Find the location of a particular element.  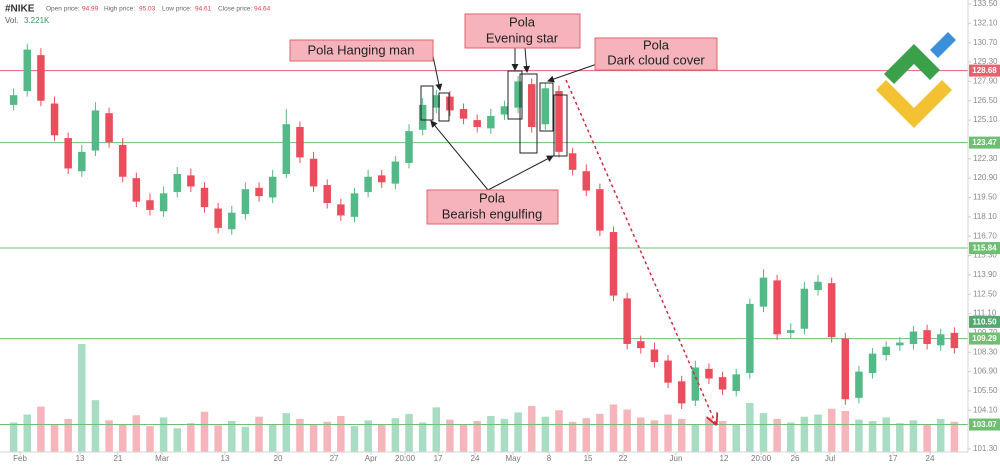

y-tick-label: 130.70 is located at coordinates (985, 42).